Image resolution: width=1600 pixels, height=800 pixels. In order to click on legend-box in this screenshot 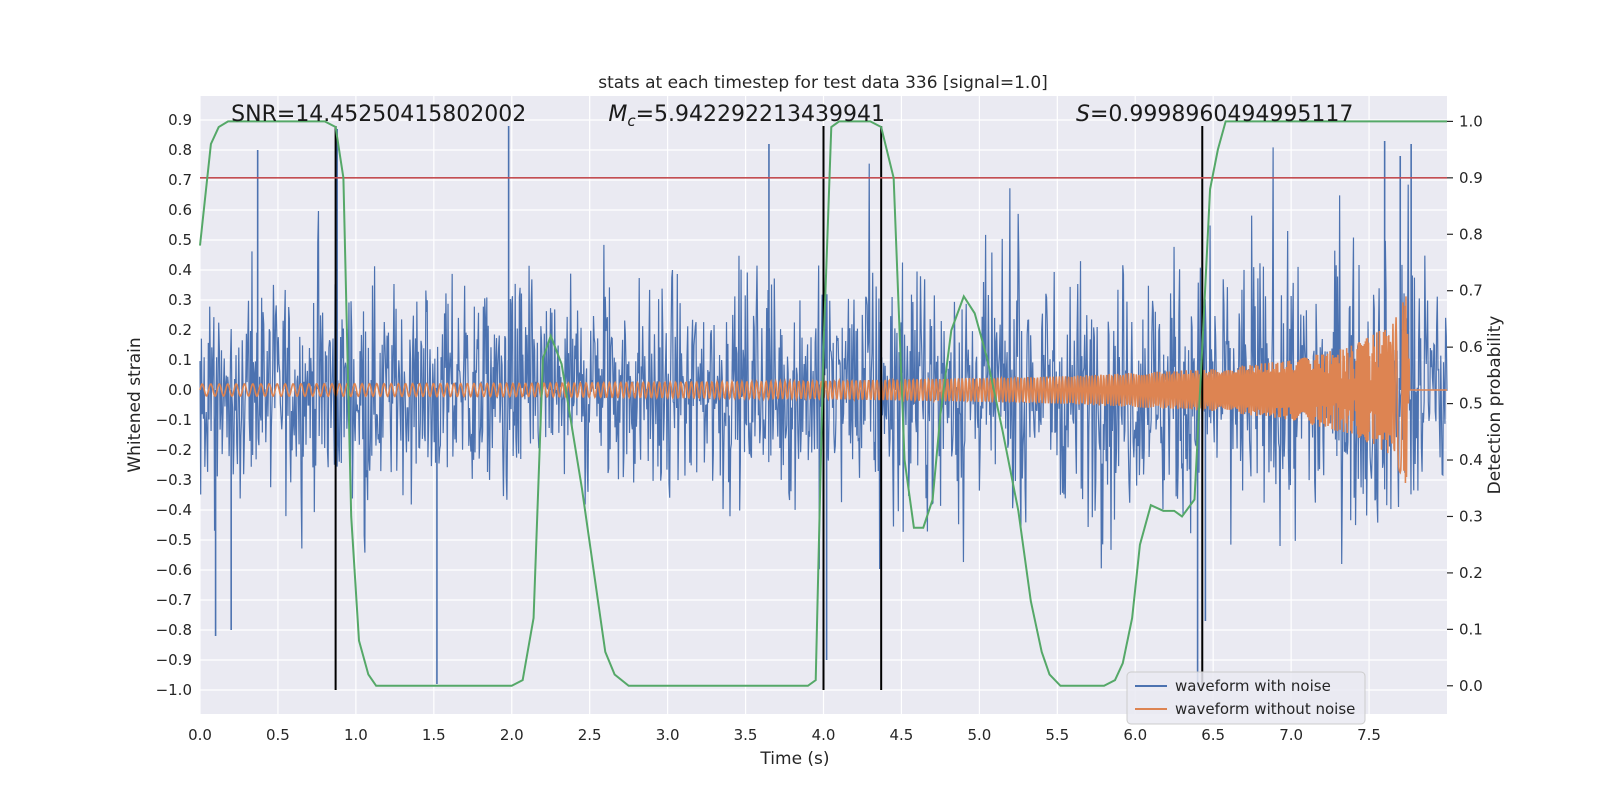, I will do `click(1246, 698)`.